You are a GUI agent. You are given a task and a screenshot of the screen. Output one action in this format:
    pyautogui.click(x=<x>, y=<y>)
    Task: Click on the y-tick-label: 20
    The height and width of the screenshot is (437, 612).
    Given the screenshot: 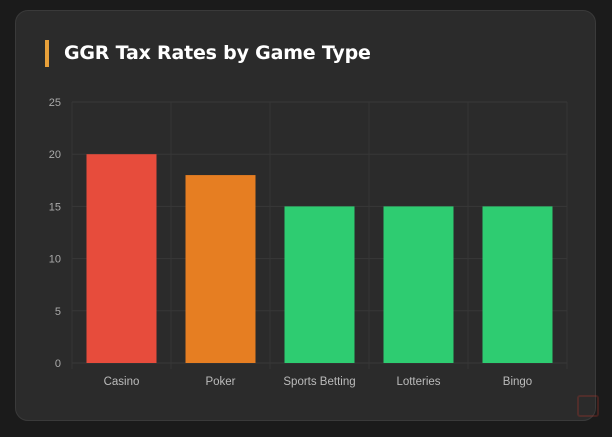 What is the action you would take?
    pyautogui.click(x=55, y=155)
    